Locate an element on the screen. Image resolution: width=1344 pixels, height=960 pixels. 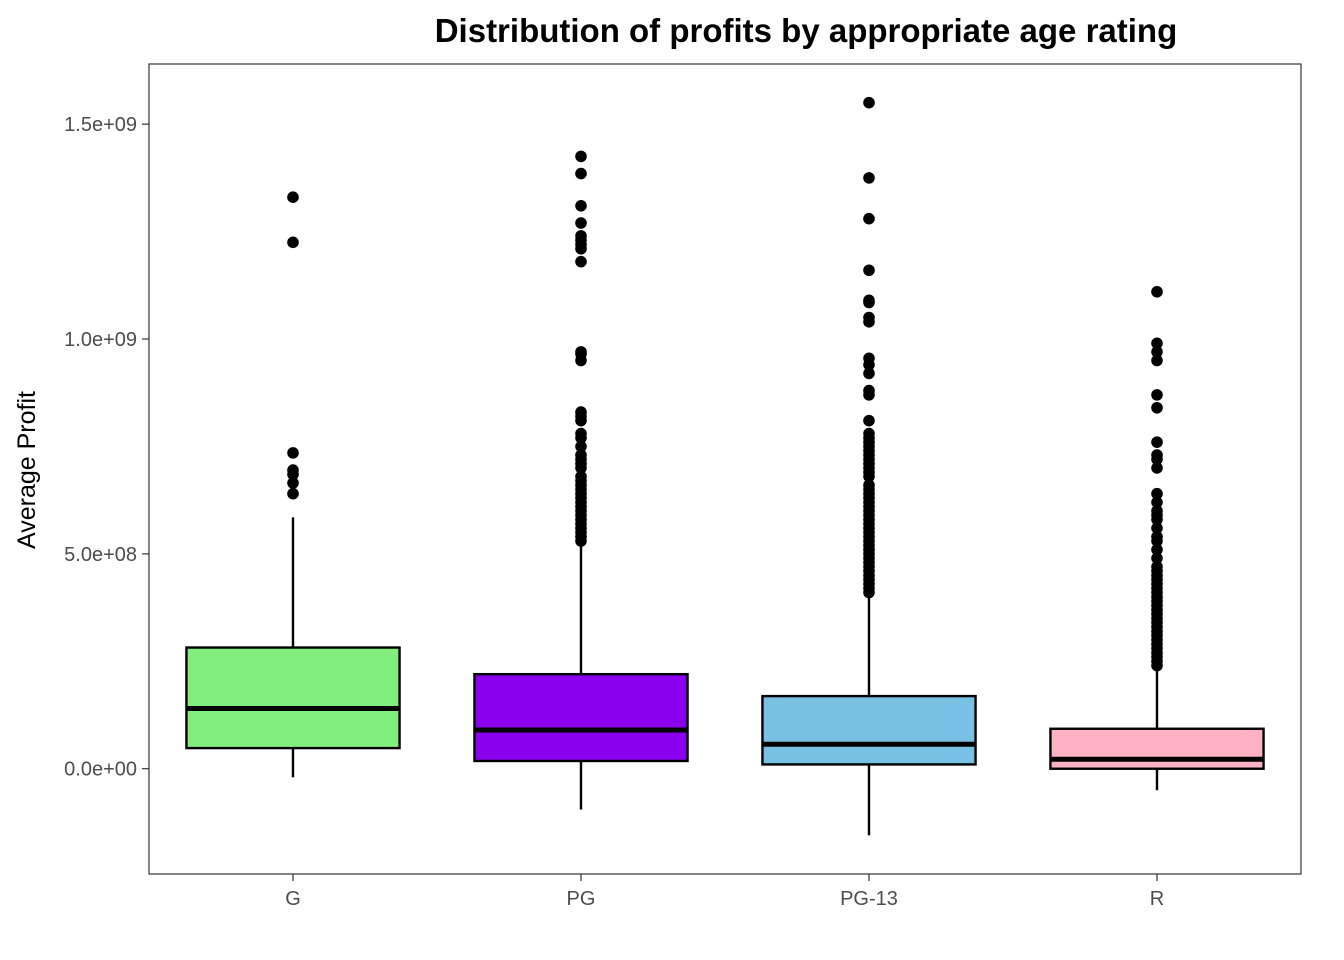
box-group-r is located at coordinates (1157, 538).